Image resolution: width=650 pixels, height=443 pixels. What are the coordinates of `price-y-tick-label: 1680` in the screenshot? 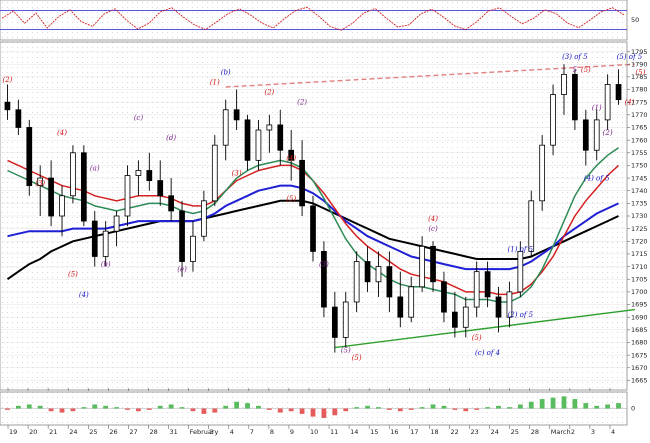 It's located at (639, 343).